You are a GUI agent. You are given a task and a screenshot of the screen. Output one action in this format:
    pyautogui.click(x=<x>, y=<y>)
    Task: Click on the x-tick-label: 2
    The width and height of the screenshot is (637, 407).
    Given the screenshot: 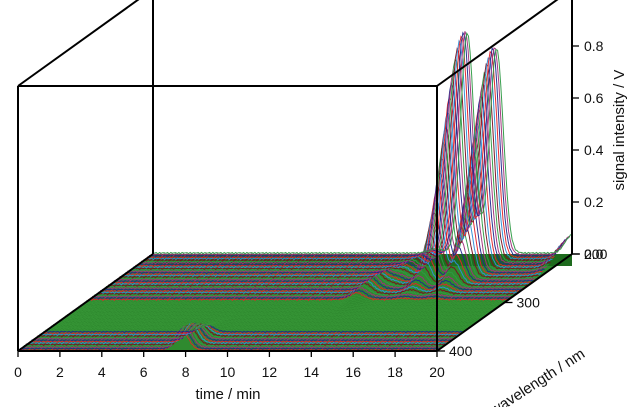 What is the action you would take?
    pyautogui.click(x=60, y=372)
    